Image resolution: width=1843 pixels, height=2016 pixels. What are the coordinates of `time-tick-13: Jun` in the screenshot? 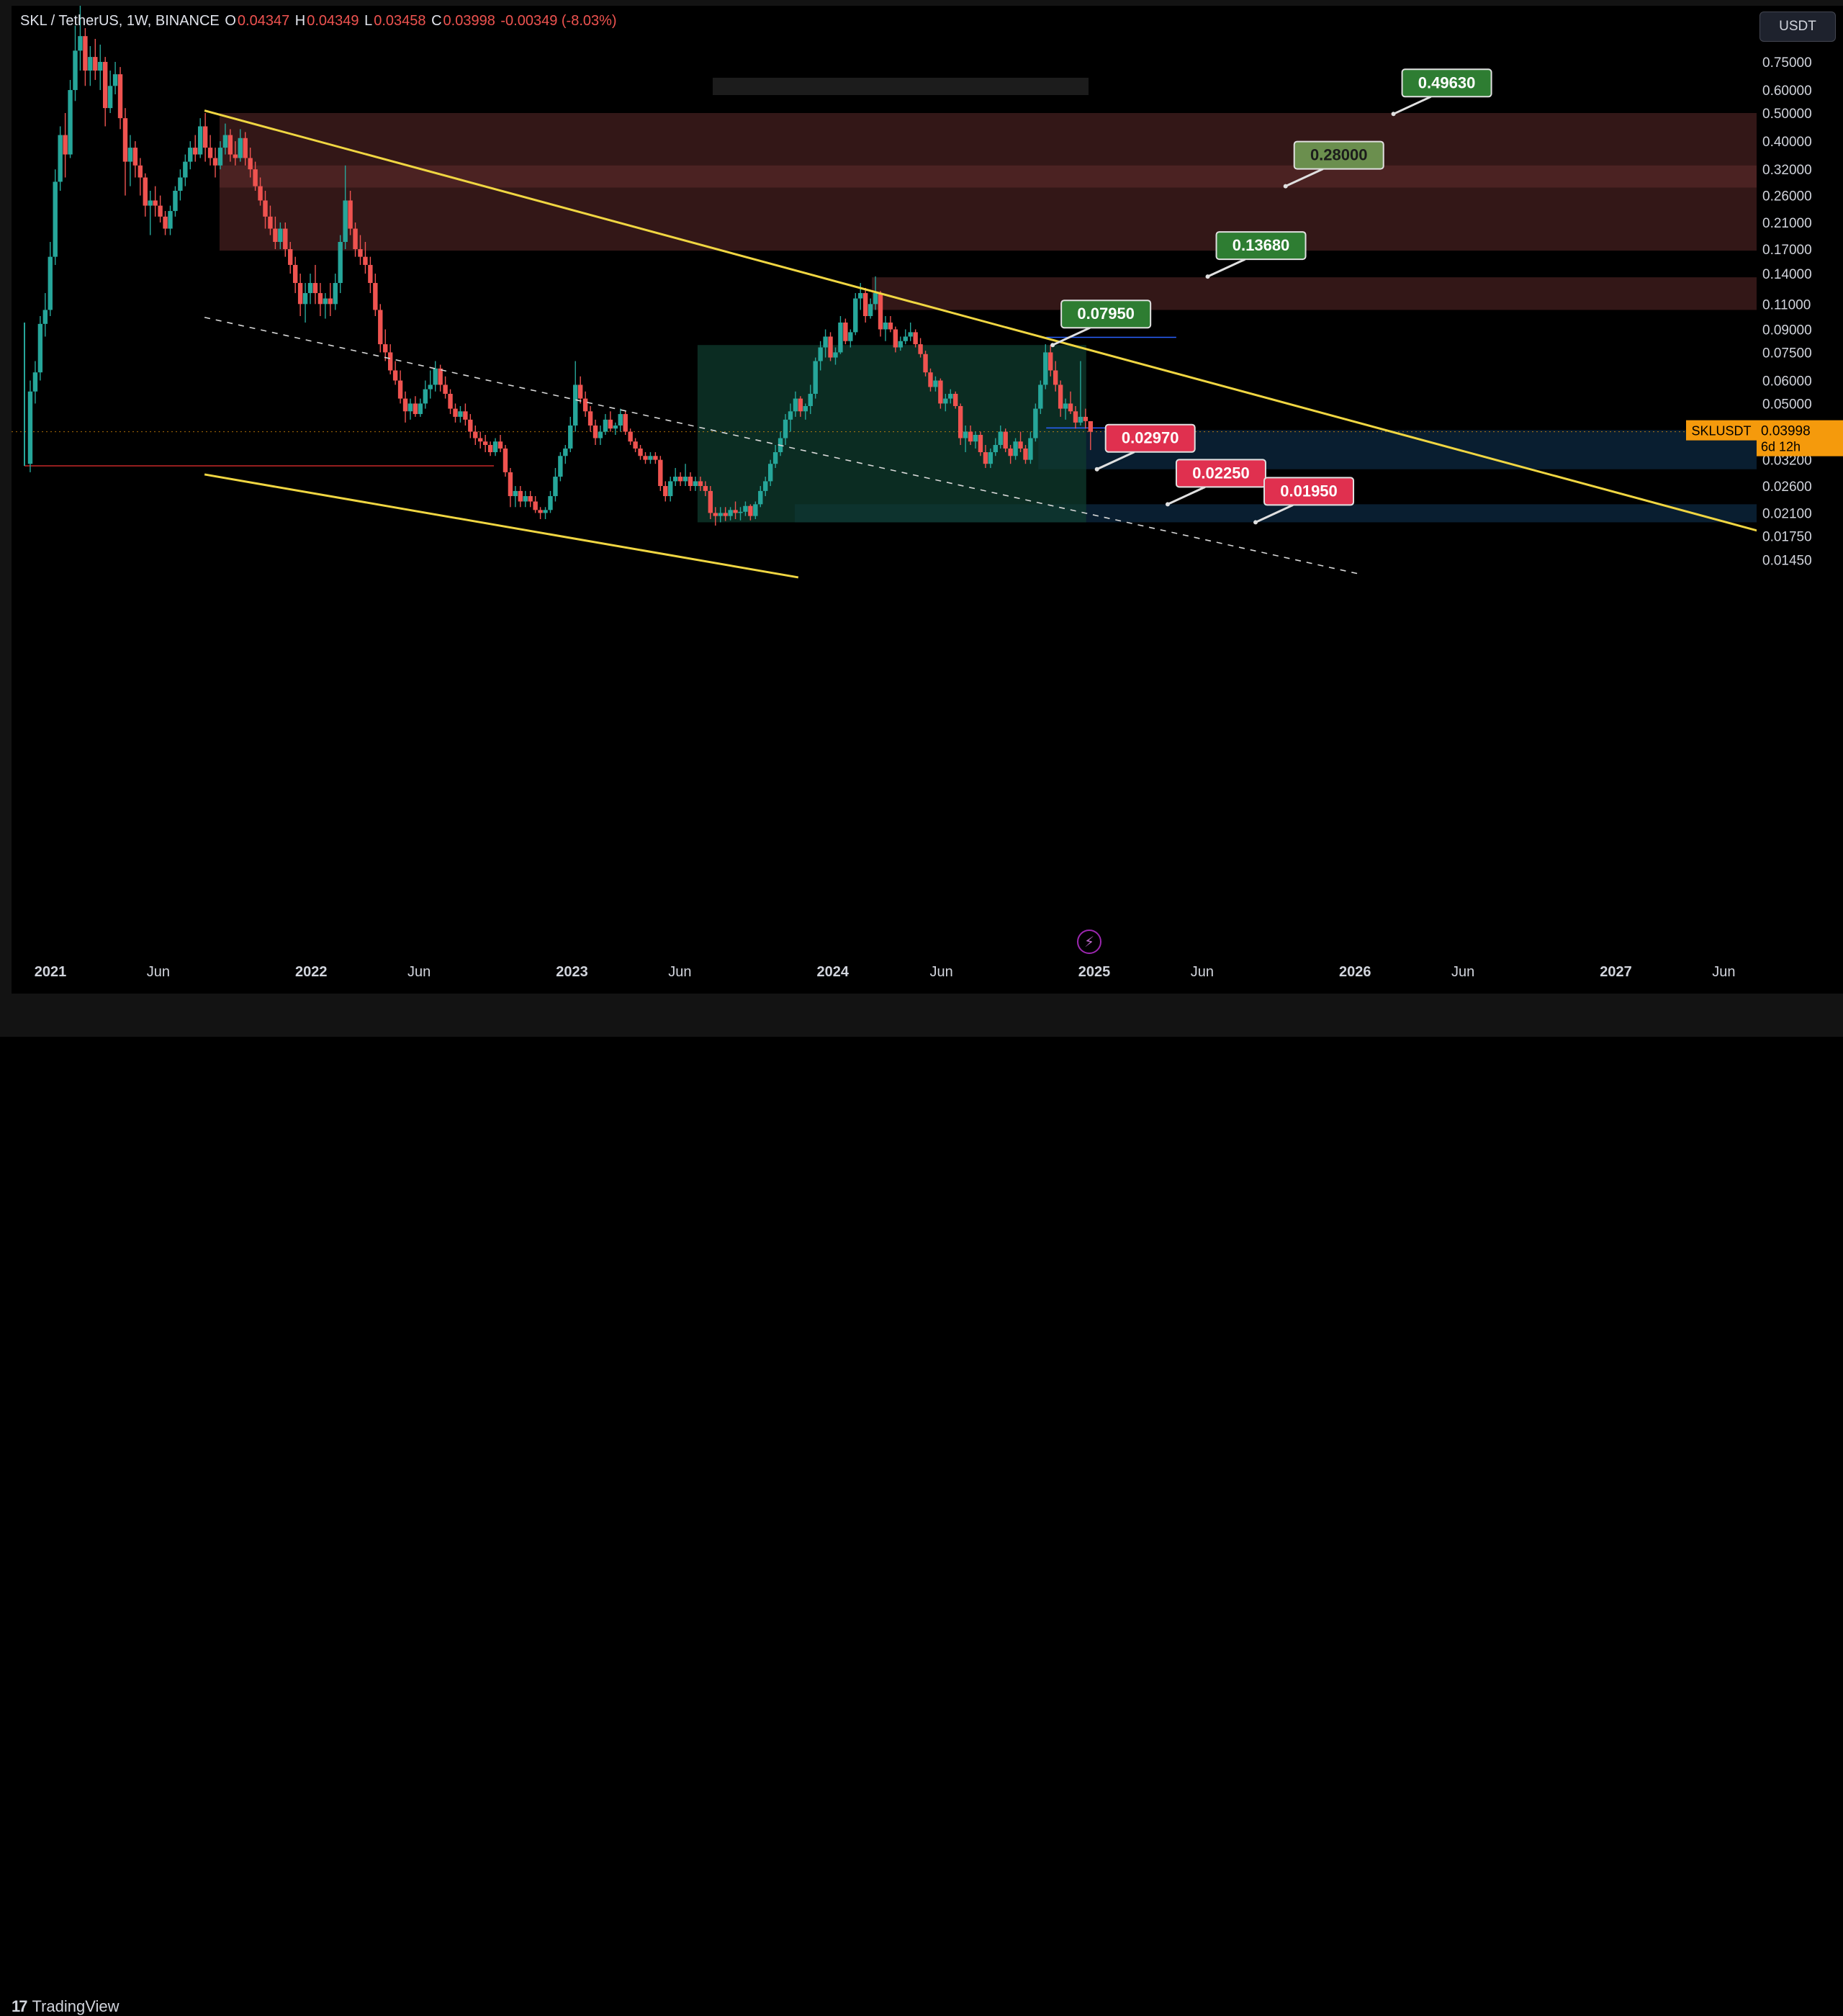 It's located at (1724, 972).